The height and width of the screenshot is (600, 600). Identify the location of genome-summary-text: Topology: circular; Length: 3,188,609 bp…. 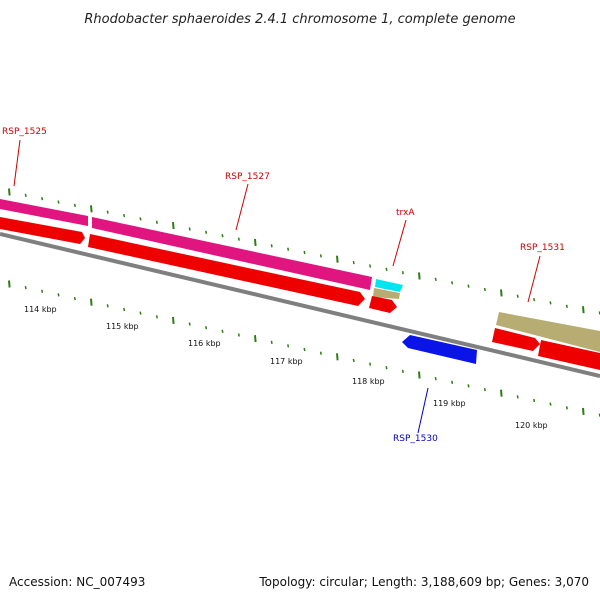
(423, 582).